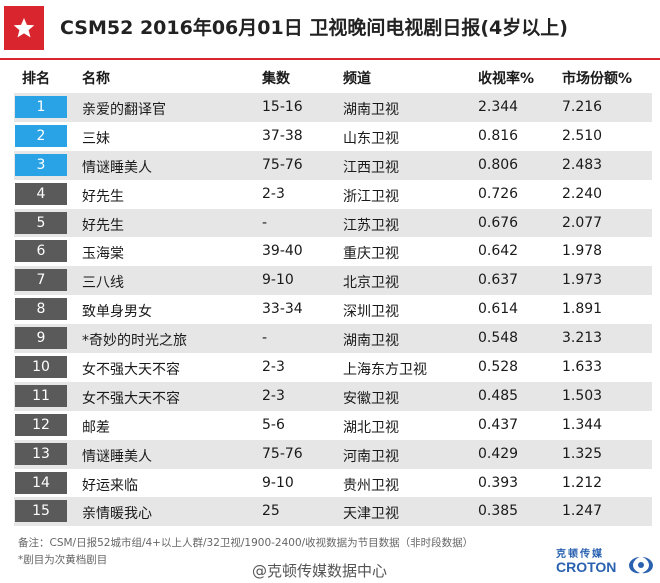 This screenshot has width=660, height=583. Describe the element at coordinates (582, 511) in the screenshot. I see `share-value: 1.247` at that location.